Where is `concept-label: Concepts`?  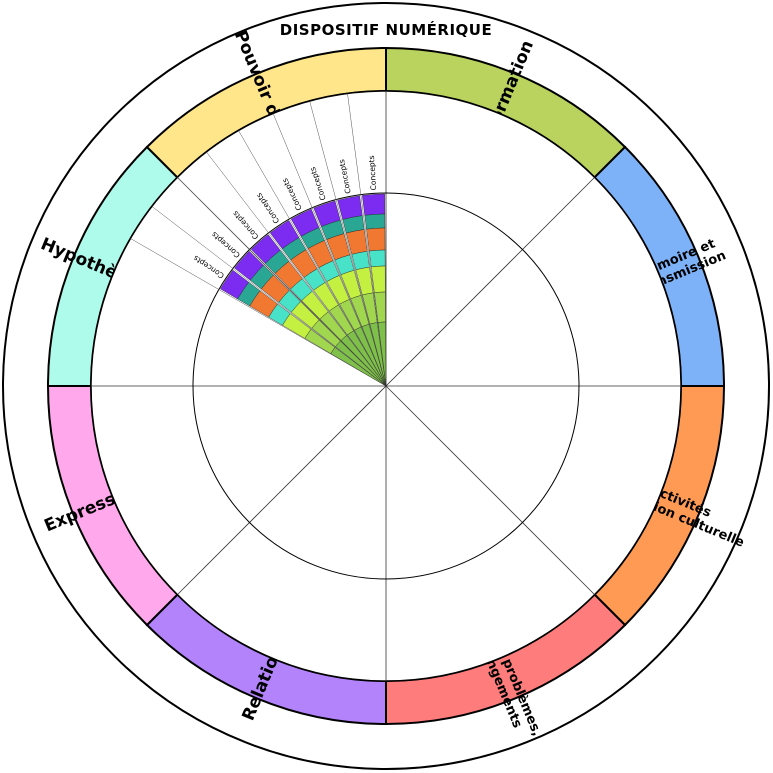
concept-label: Concepts is located at coordinates (372, 173).